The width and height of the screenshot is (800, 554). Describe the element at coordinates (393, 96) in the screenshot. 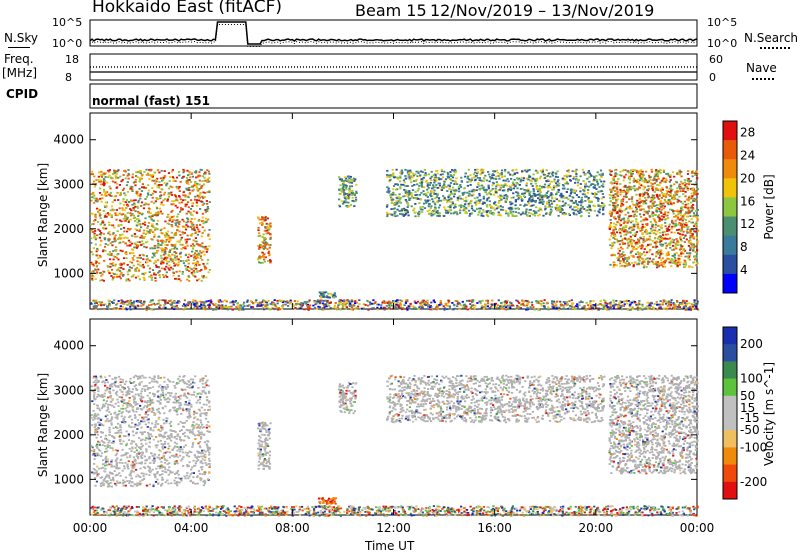

I see `cpid-panel-frame` at that location.